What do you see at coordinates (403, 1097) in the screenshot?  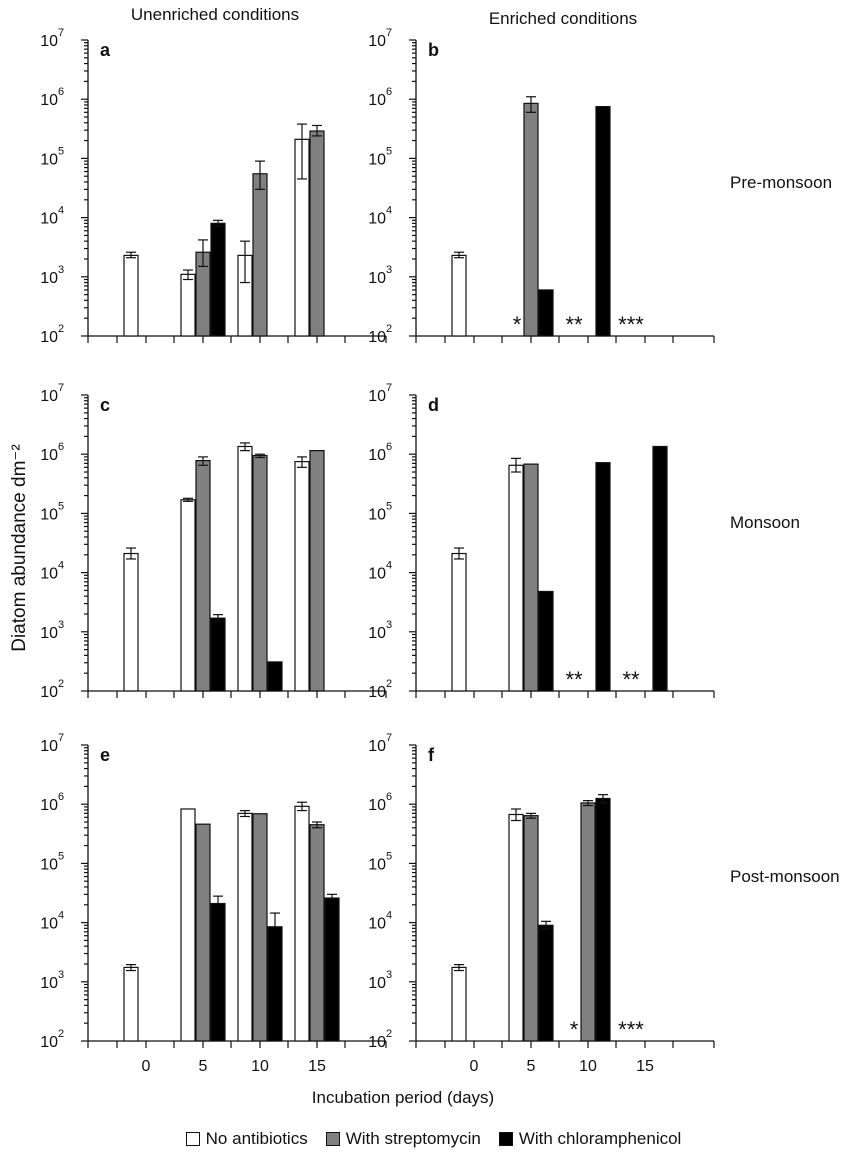 I see `x-axis-label: Incubation period (days)` at bounding box center [403, 1097].